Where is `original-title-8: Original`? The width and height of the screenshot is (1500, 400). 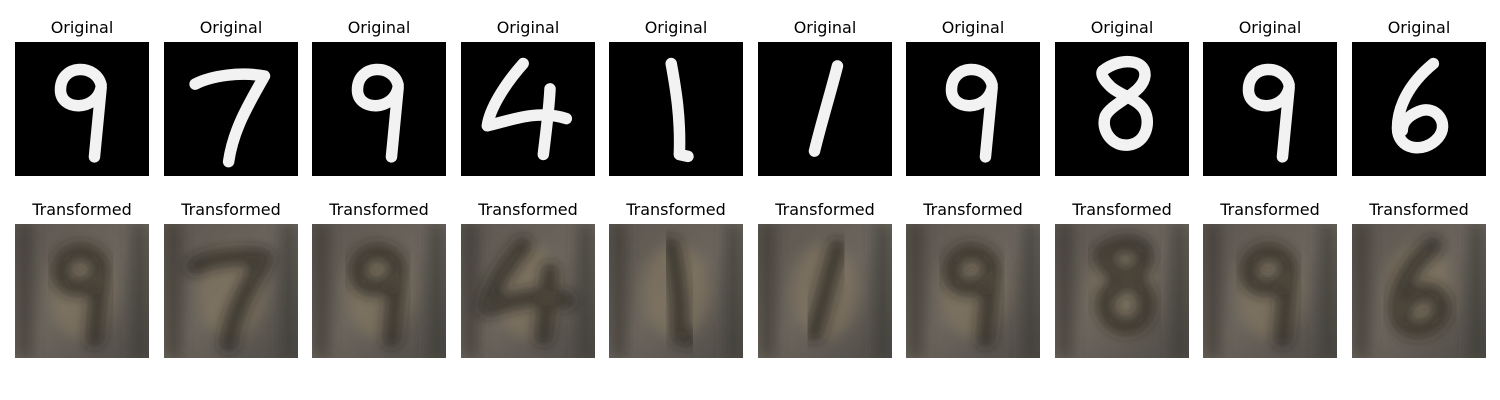 original-title-8: Original is located at coordinates (1122, 27).